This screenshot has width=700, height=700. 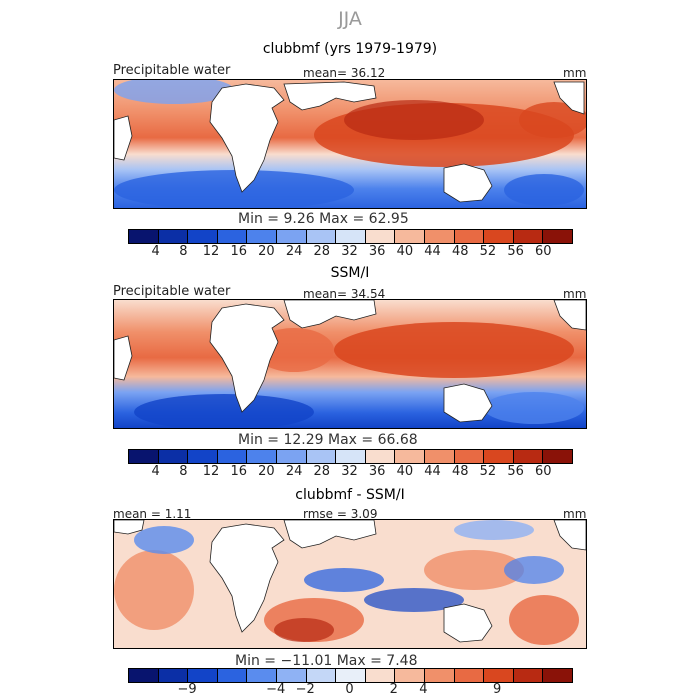 I want to click on panel-1-variable-label: Precipitable water, so click(x=172, y=70).